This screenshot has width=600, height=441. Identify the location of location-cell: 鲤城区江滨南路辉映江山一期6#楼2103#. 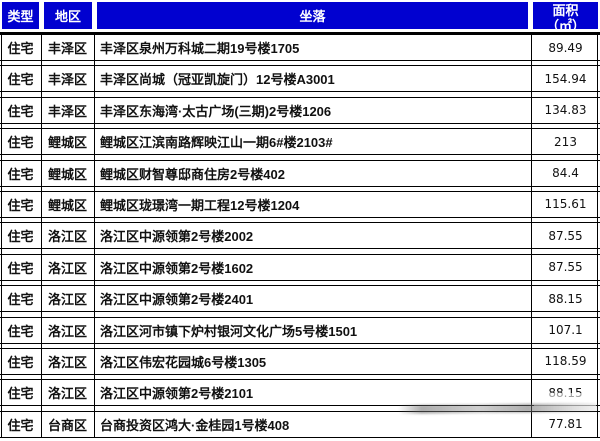
(216, 143).